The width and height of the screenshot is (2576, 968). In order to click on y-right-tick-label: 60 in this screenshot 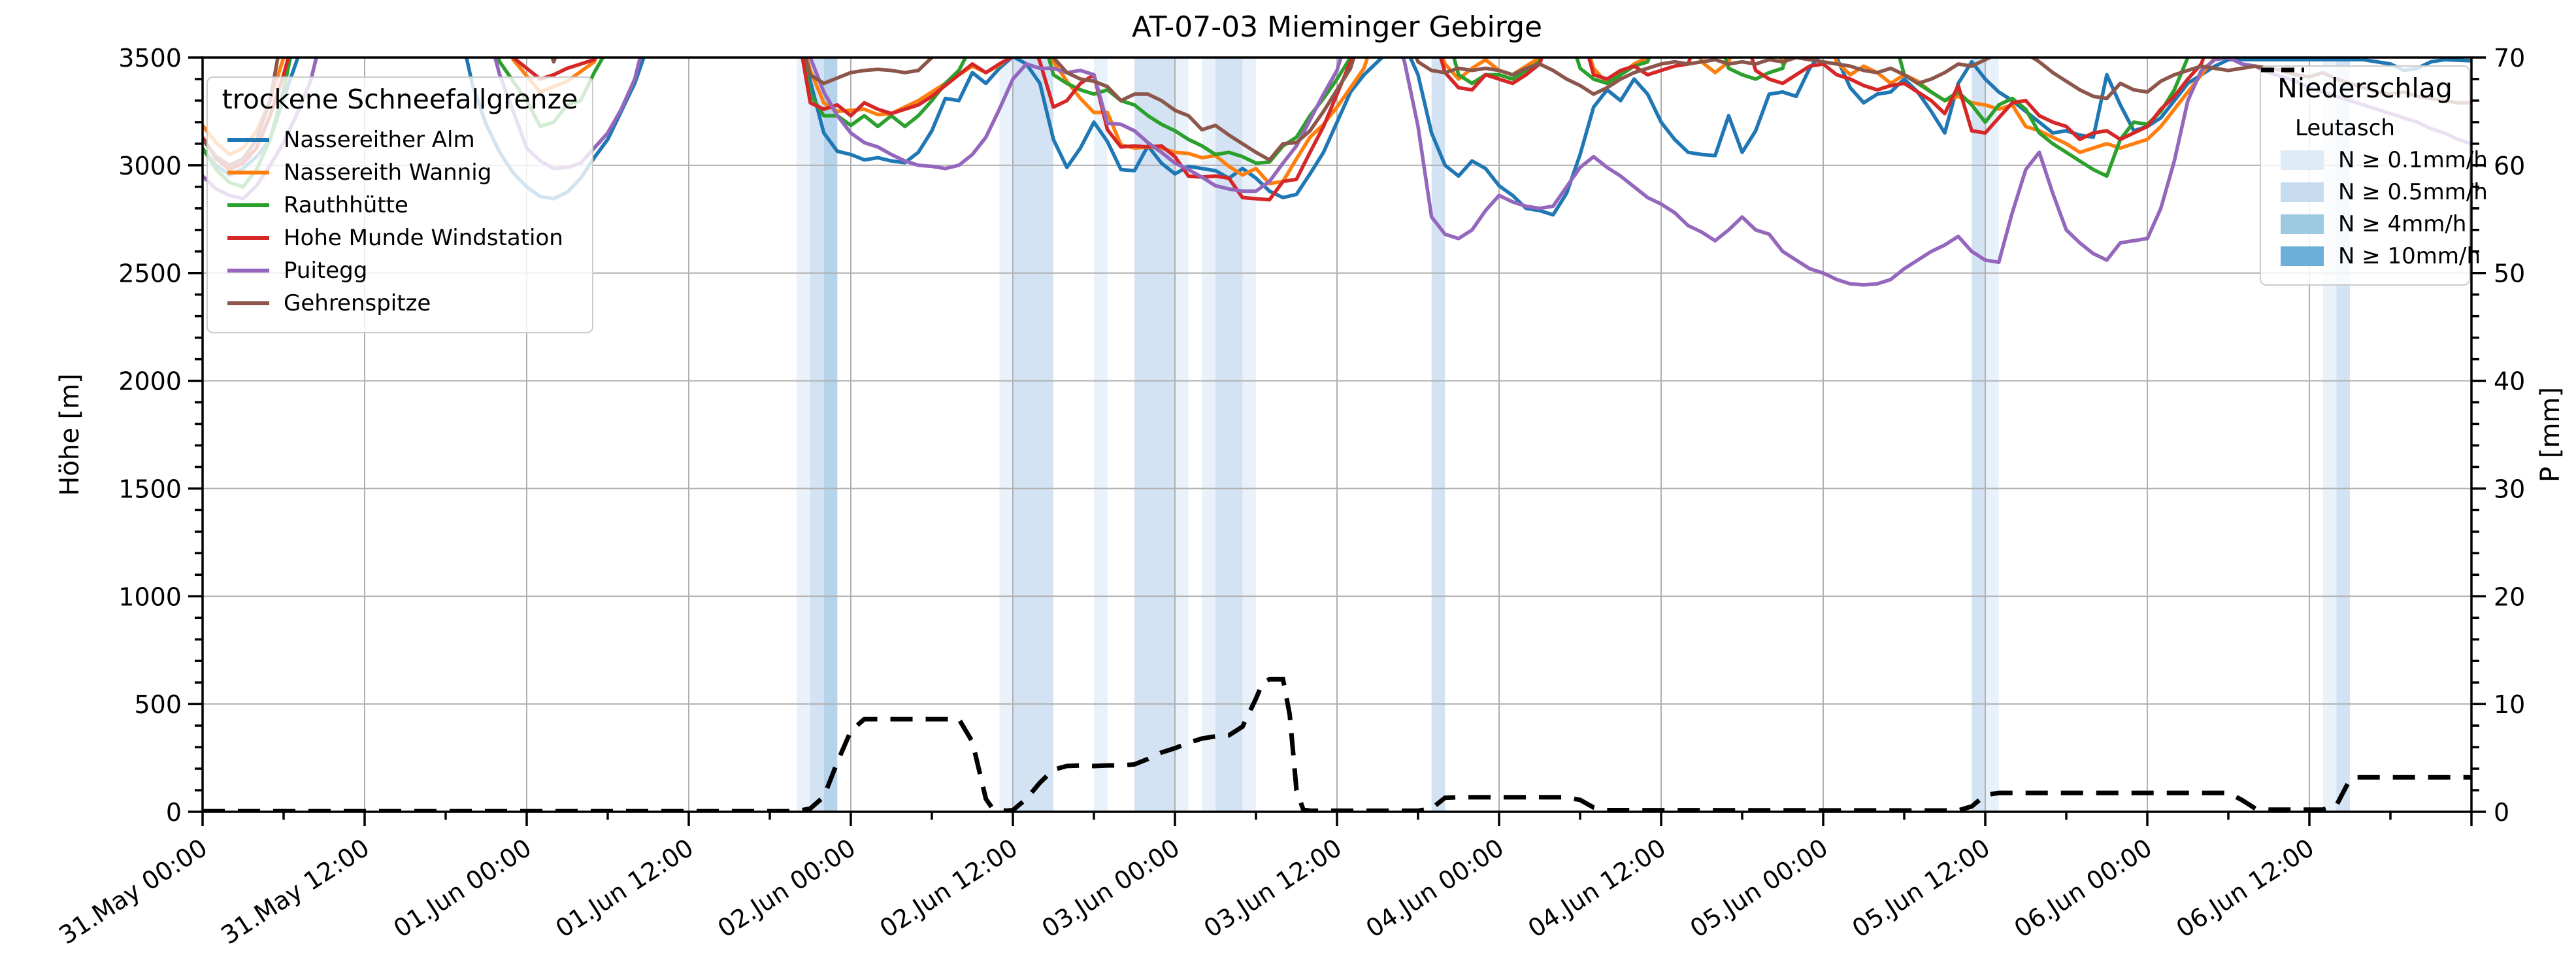, I will do `click(2509, 166)`.